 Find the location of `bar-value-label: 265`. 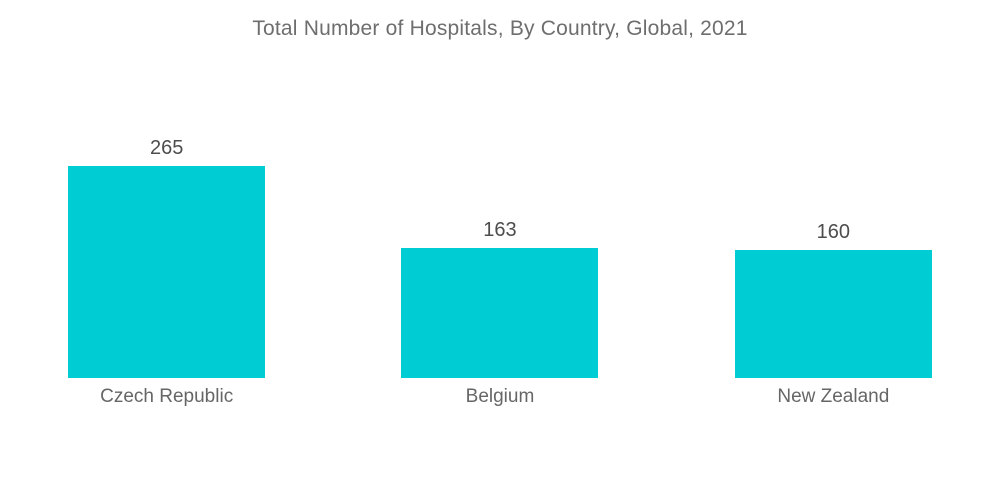

bar-value-label: 265 is located at coordinates (166, 148).